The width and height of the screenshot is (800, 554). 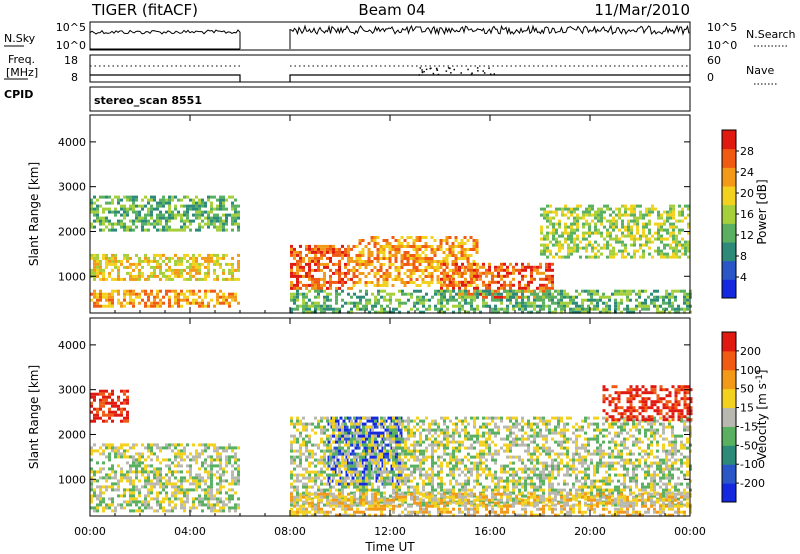 I want to click on colorbar-tick-label: 24, so click(x=747, y=172).